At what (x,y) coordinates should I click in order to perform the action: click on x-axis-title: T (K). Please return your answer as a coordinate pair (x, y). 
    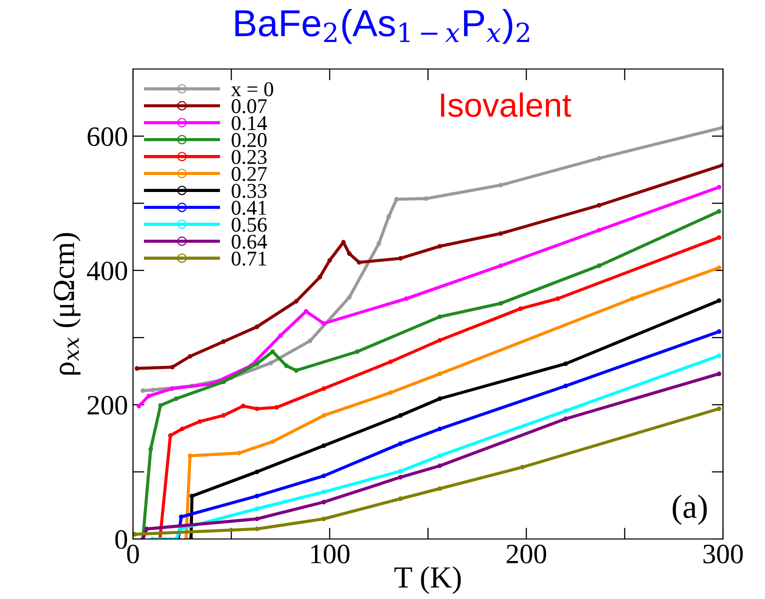
    Looking at the image, I should click on (427, 580).